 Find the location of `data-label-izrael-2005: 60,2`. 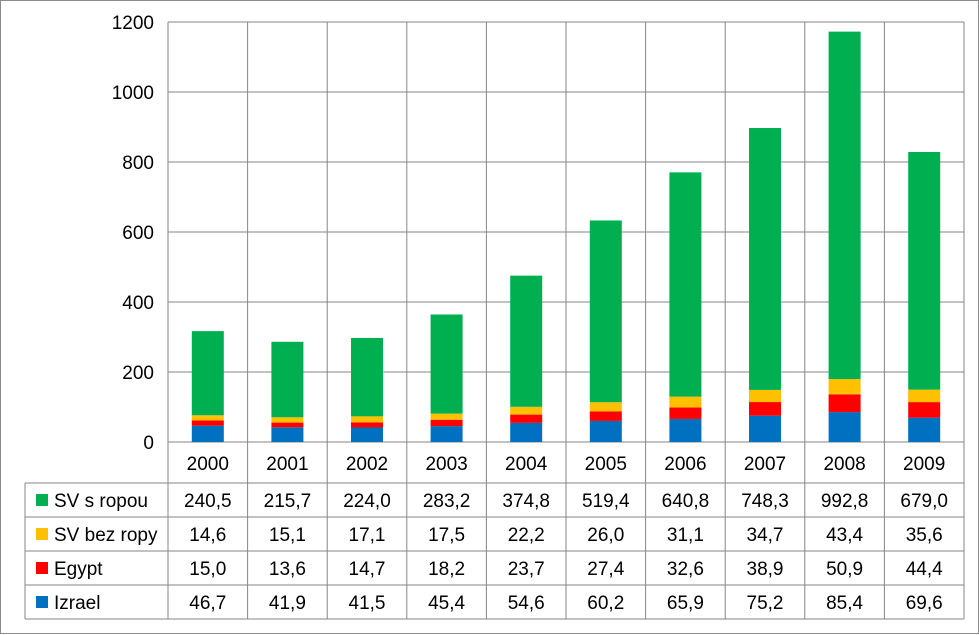

data-label-izrael-2005: 60,2 is located at coordinates (605, 603).